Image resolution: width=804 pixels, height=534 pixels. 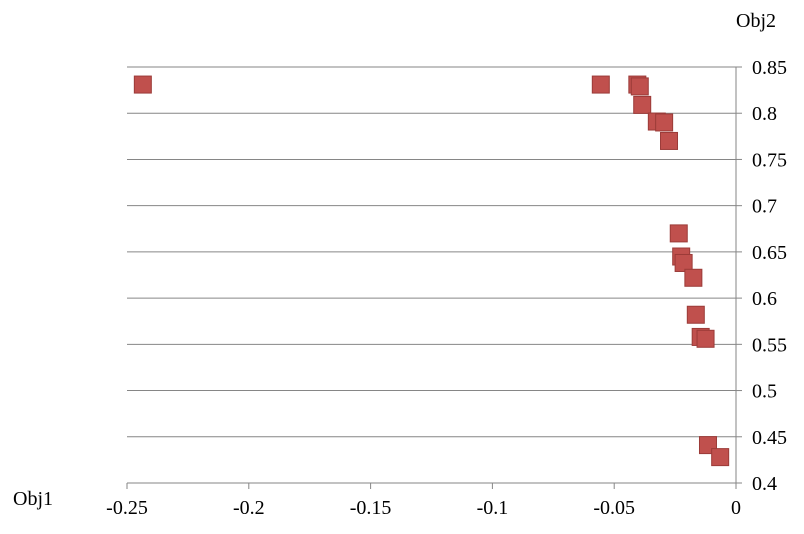 What do you see at coordinates (493, 508) in the screenshot?
I see `x-tick-label: -0.1` at bounding box center [493, 508].